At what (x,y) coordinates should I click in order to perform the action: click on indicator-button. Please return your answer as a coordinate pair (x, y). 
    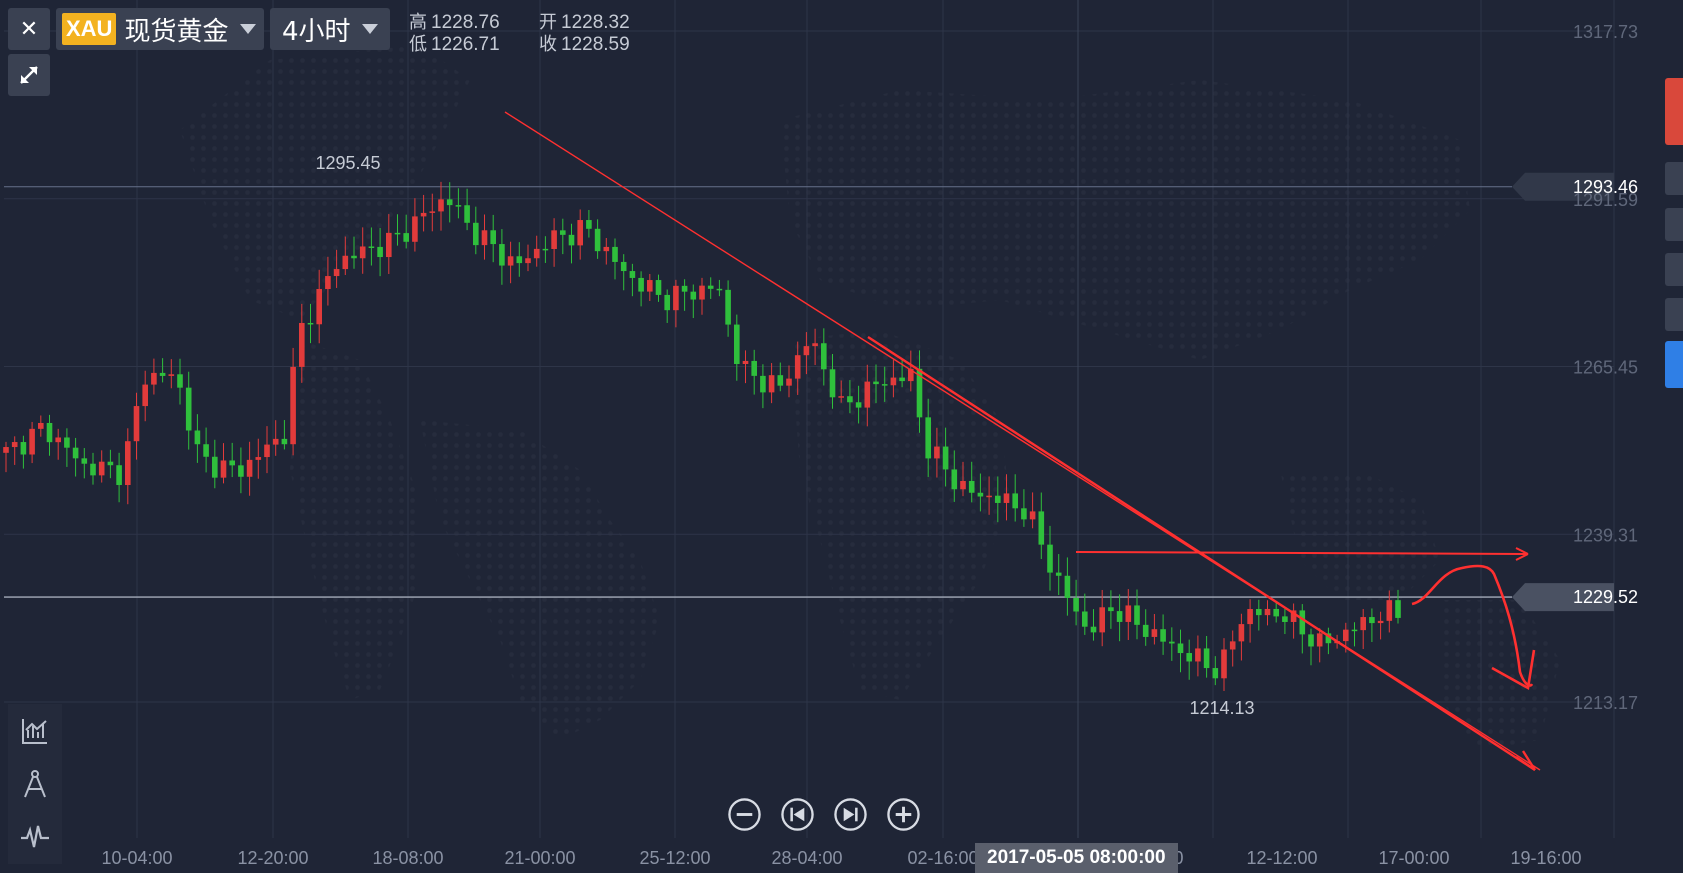
    Looking at the image, I should click on (35, 731).